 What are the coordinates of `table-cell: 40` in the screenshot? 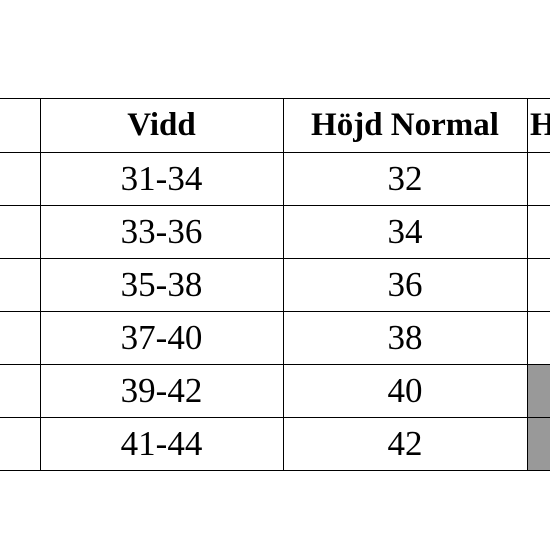 It's located at (405, 390).